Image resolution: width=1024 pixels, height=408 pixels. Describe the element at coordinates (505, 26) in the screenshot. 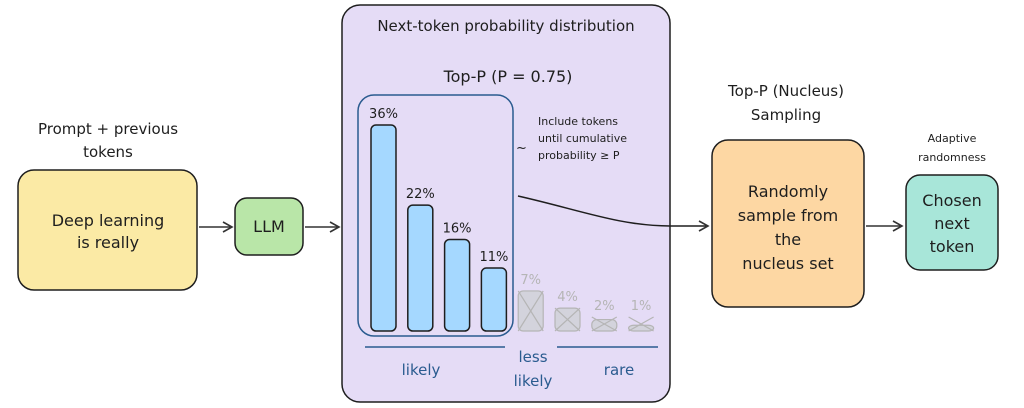

I see `distribution-title: Next-token probability distribution` at that location.